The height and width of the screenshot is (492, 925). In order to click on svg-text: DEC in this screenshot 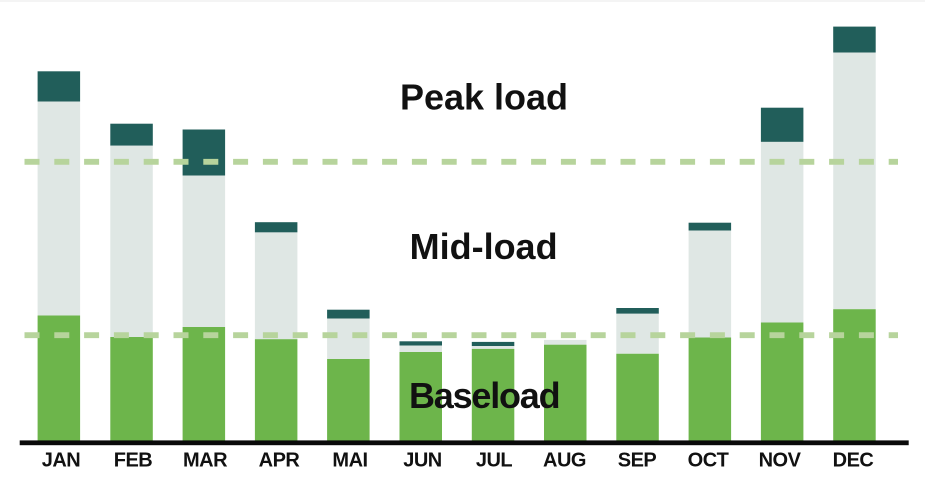, I will do `click(853, 461)`.